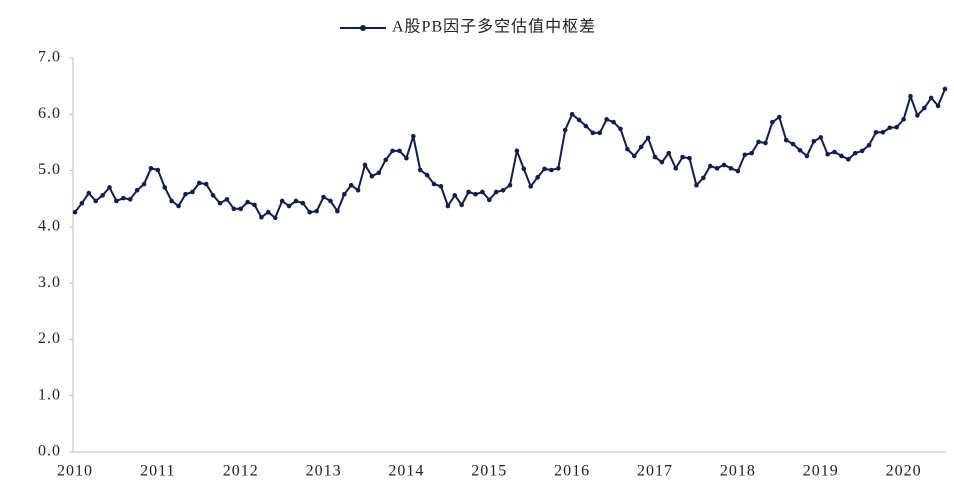  I want to click on x-tick-label: 2020, so click(904, 471).